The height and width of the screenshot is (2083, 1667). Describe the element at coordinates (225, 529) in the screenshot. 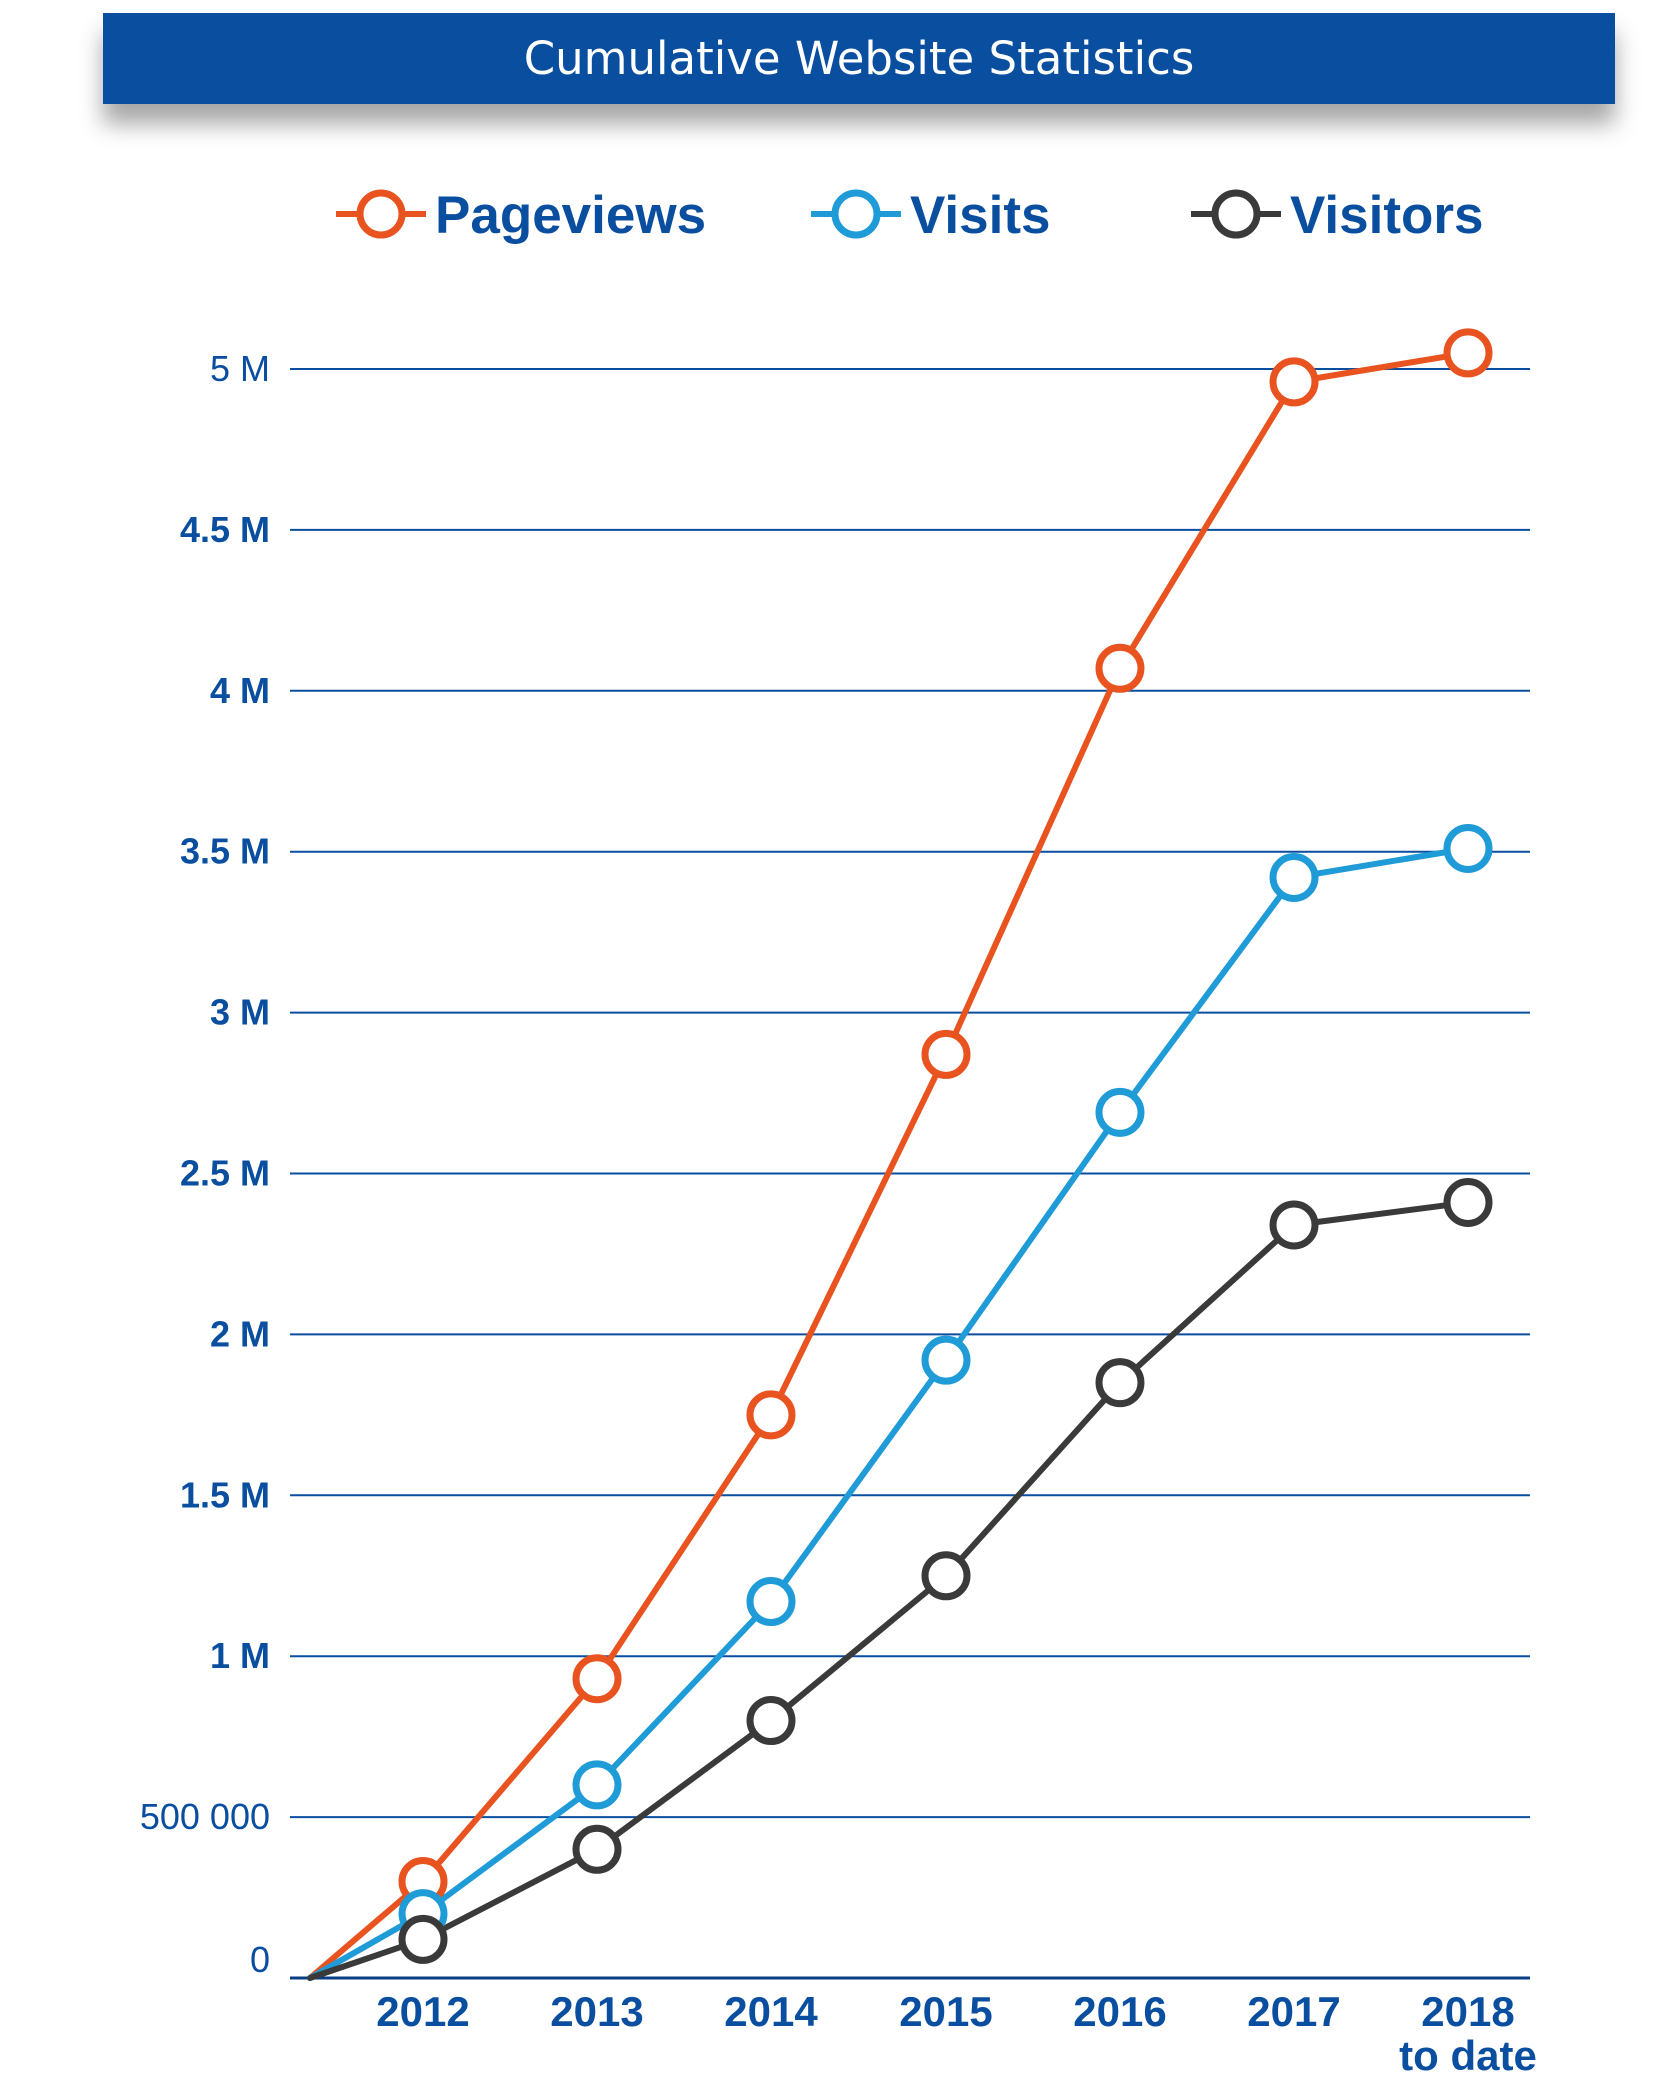

I see `y-tick-label: 4.5 M` at that location.